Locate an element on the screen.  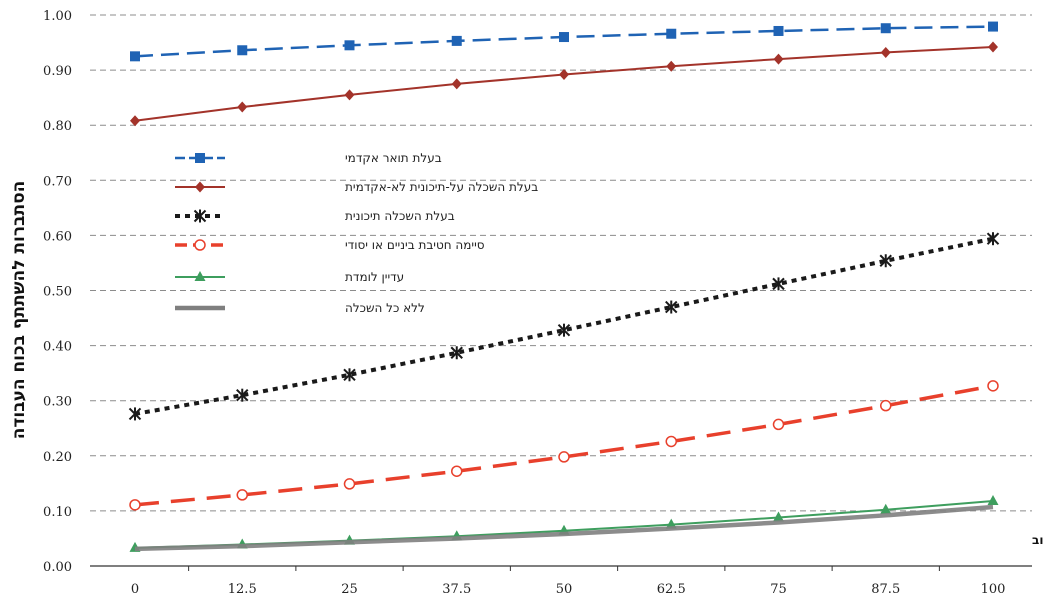
x-tick-label: 87.5 is located at coordinates (885, 589).